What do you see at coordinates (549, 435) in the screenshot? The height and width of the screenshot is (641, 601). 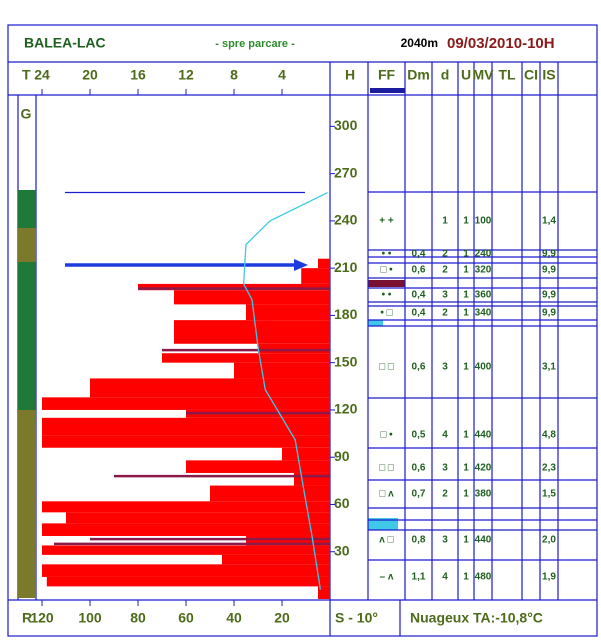 I see `table-cell: 4,8` at bounding box center [549, 435].